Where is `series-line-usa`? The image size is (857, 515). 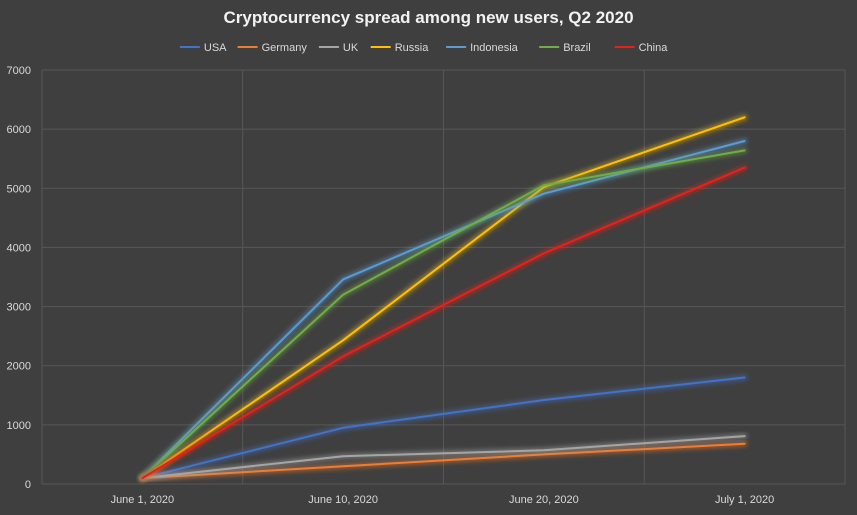
series-line-usa is located at coordinates (443, 428).